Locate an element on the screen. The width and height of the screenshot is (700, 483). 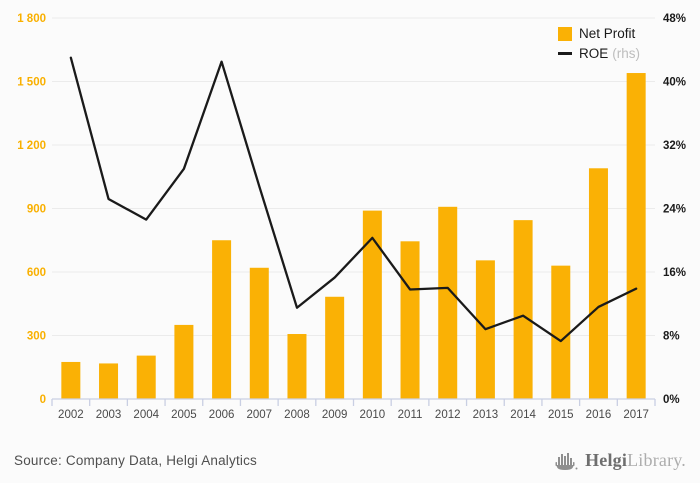
logo-text: HelgiLibrary. is located at coordinates (635, 460).